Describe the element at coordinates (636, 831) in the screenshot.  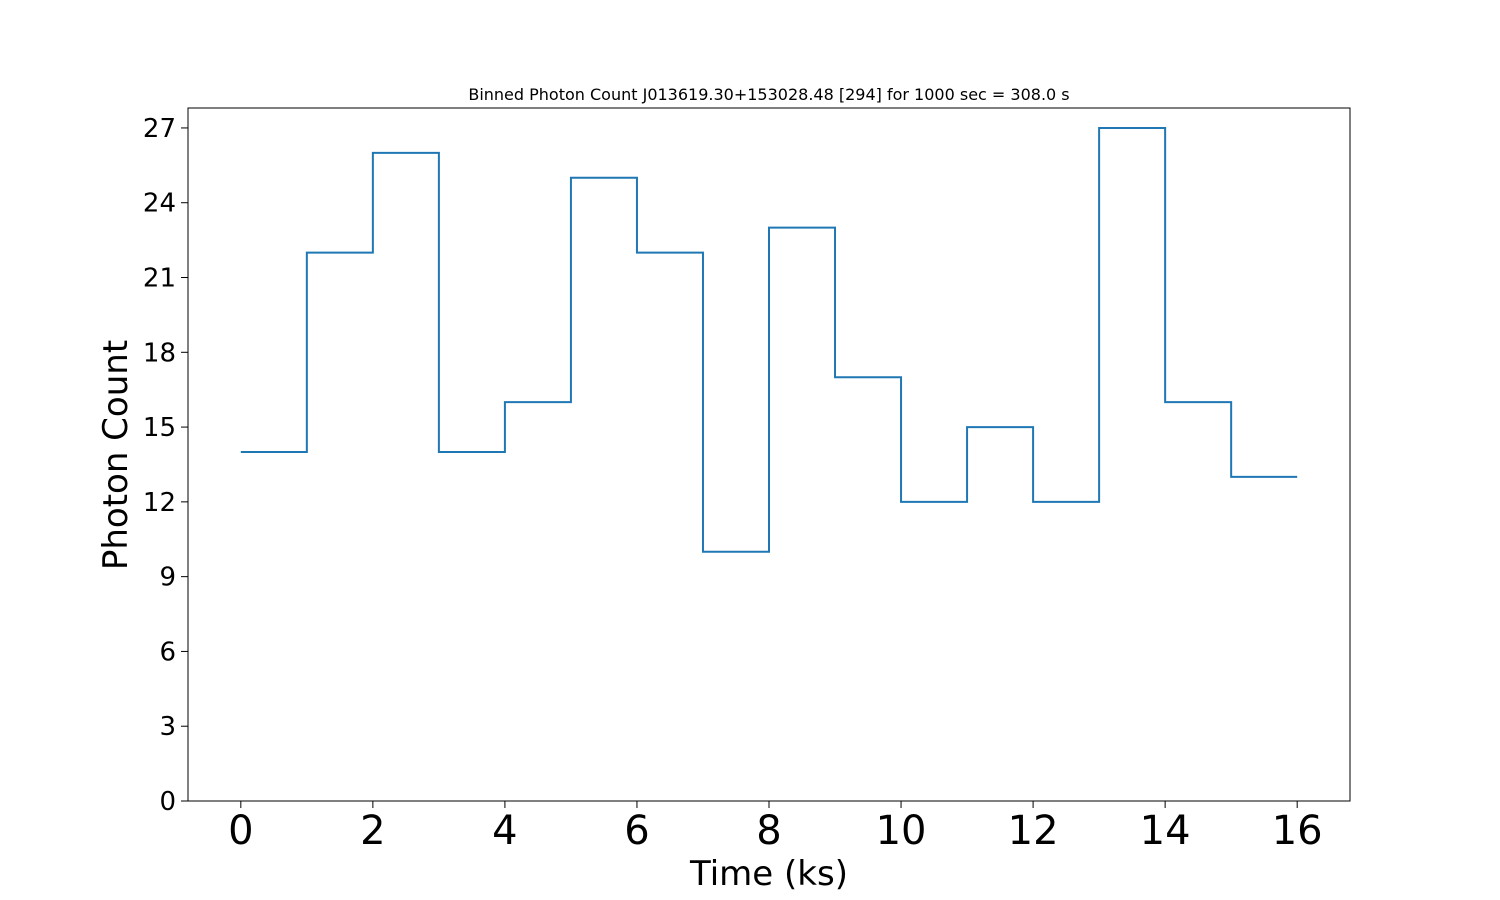
I see `x-tick-label: 6` at that location.